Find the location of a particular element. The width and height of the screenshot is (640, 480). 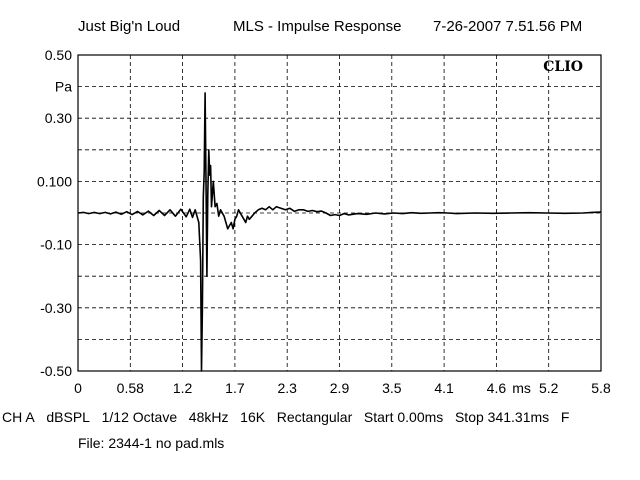

clio-logo: CLIO is located at coordinates (563, 67).